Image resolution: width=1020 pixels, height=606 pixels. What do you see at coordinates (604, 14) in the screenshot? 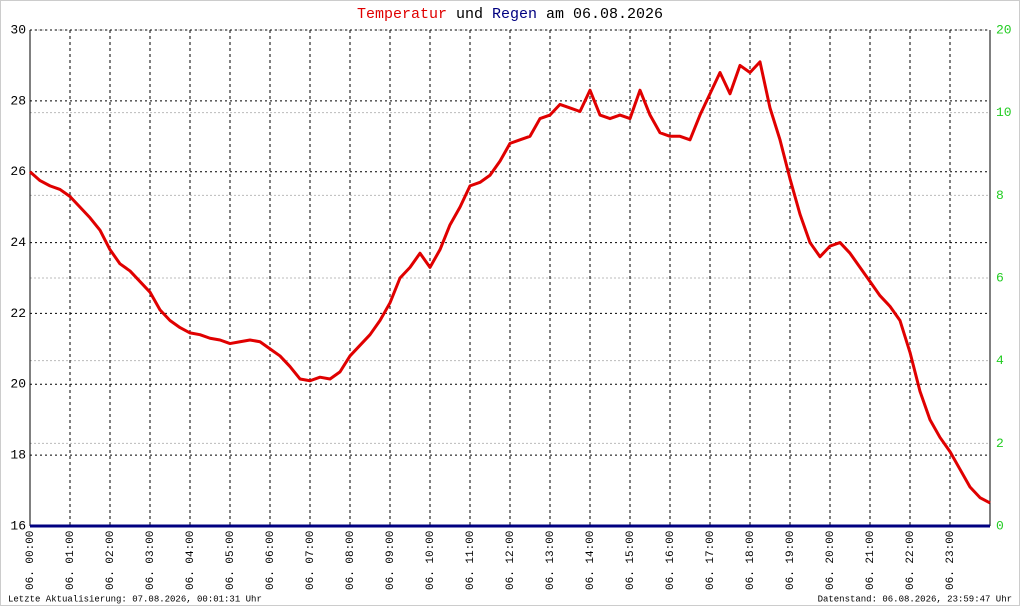
I see `title-date: am 06.08.2026` at bounding box center [604, 14].